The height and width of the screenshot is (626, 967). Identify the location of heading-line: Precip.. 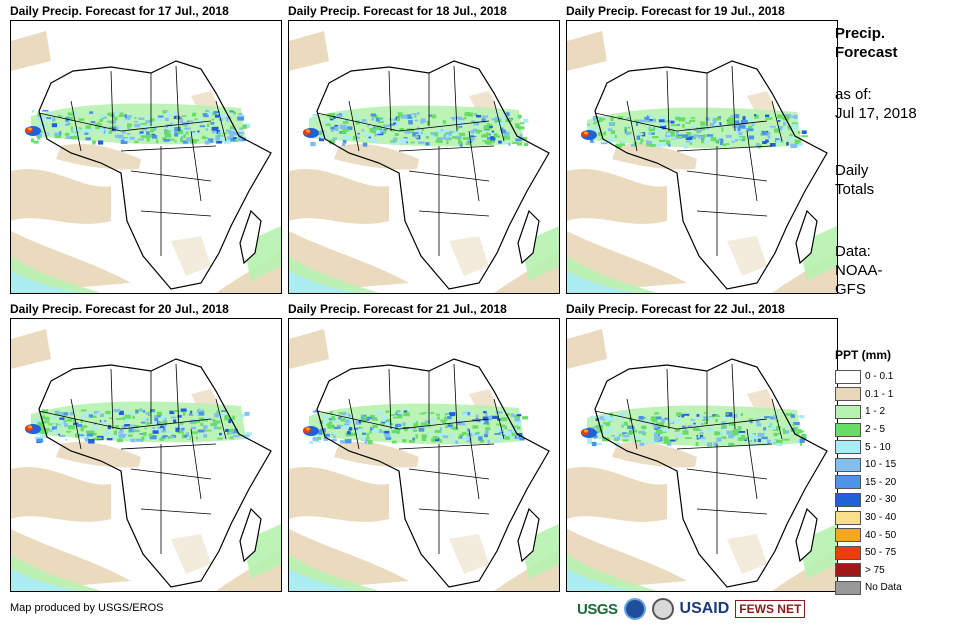
(860, 33).